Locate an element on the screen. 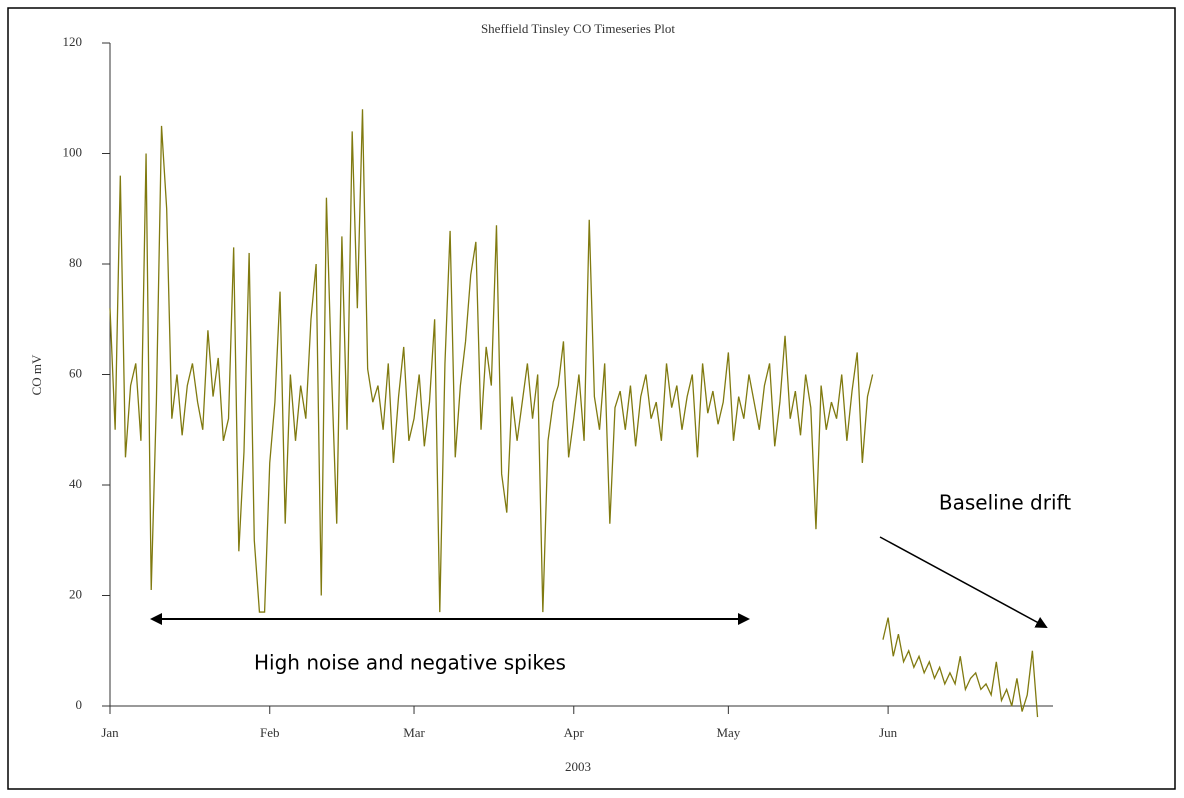 Image resolution: width=1184 pixels, height=798 pixels. y-tick-label: 60 is located at coordinates (75, 372).